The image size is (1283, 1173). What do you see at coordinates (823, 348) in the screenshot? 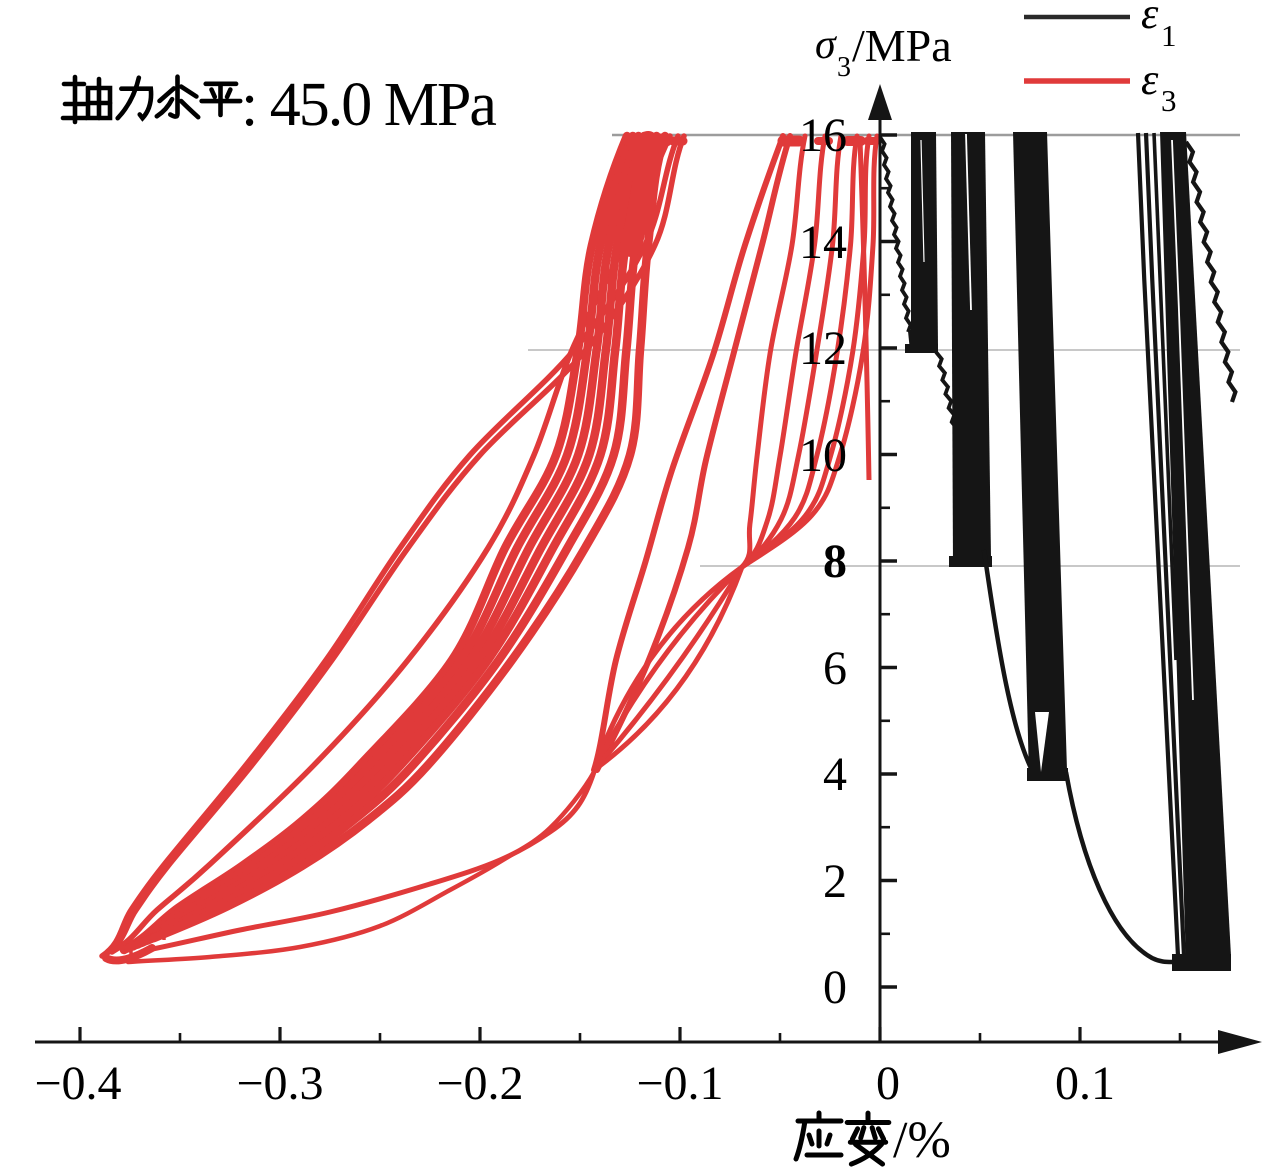
I see `svg-text: 12` at bounding box center [823, 348].